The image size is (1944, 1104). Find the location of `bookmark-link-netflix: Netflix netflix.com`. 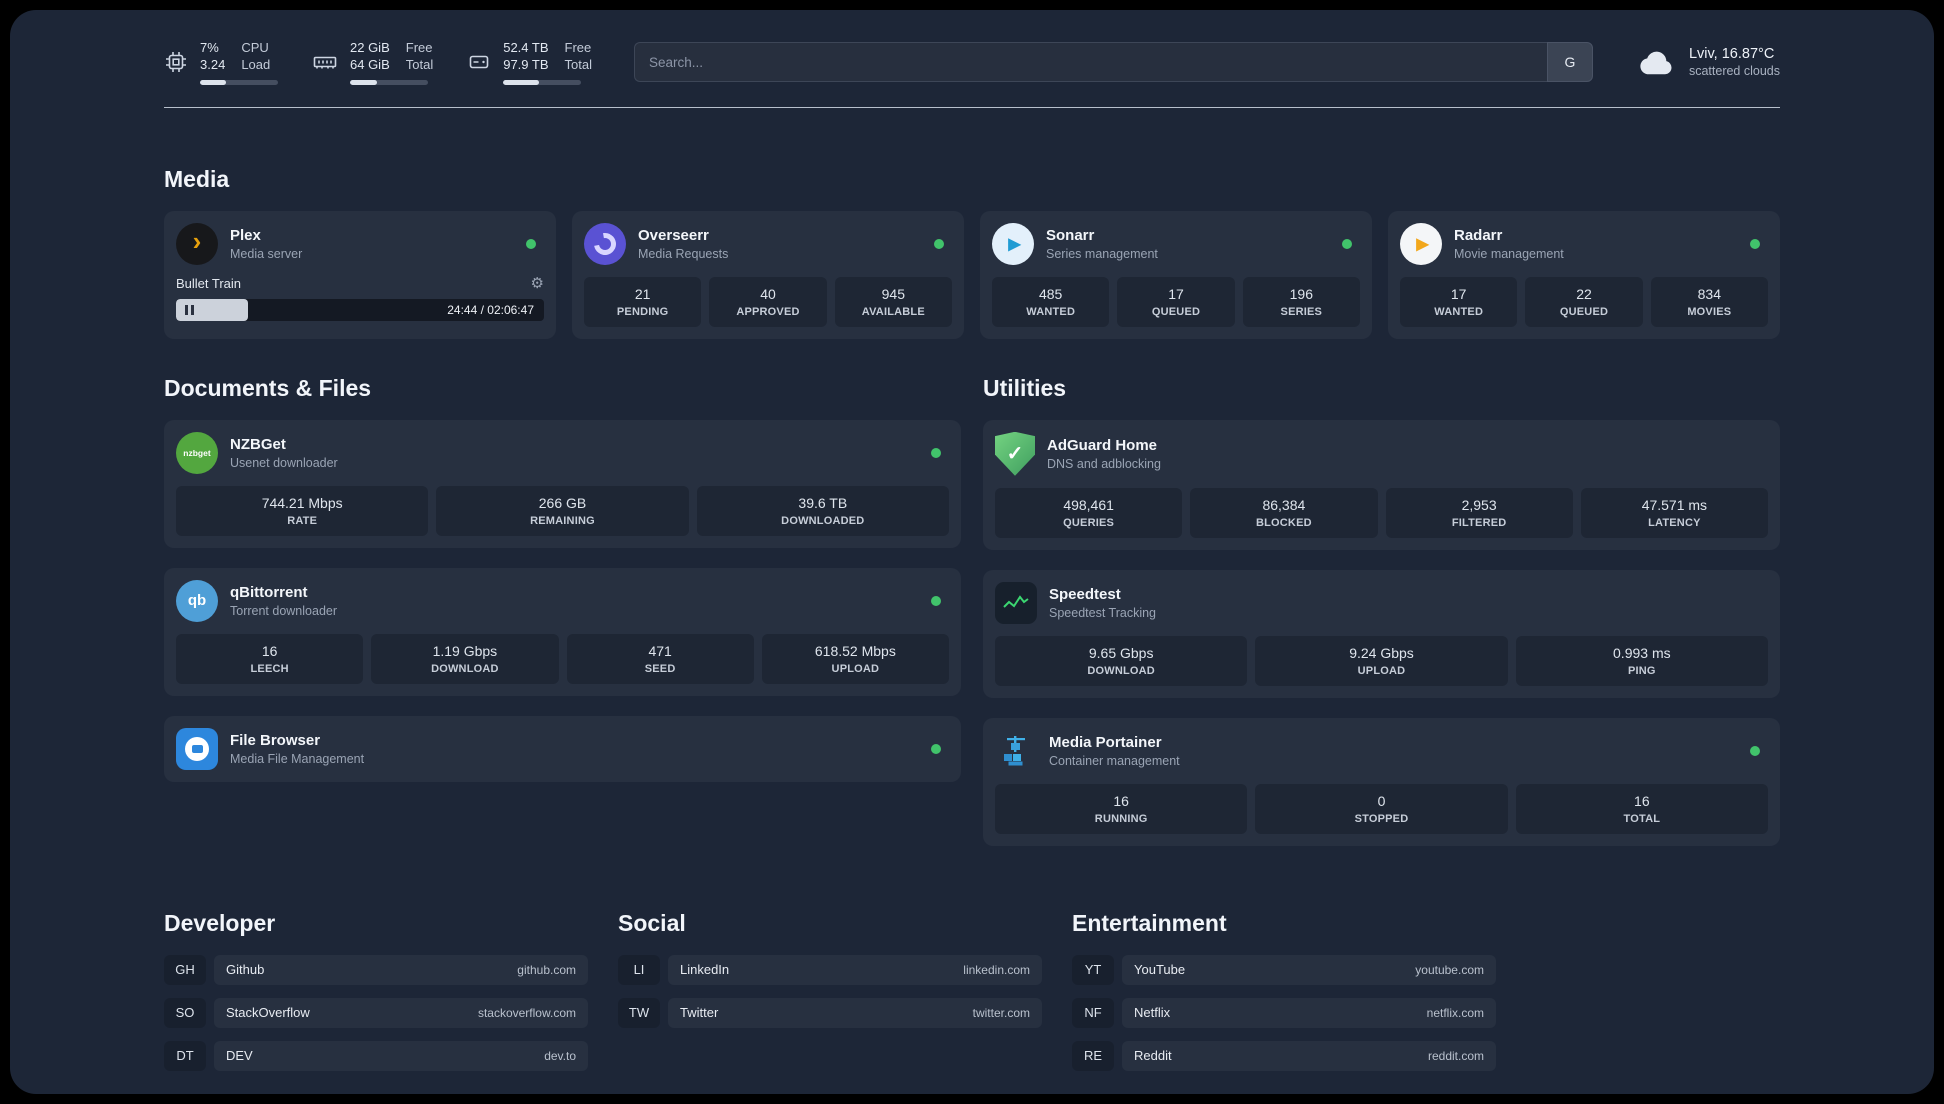

bookmark-link-netflix: Netflix netflix.com is located at coordinates (1309, 1012).